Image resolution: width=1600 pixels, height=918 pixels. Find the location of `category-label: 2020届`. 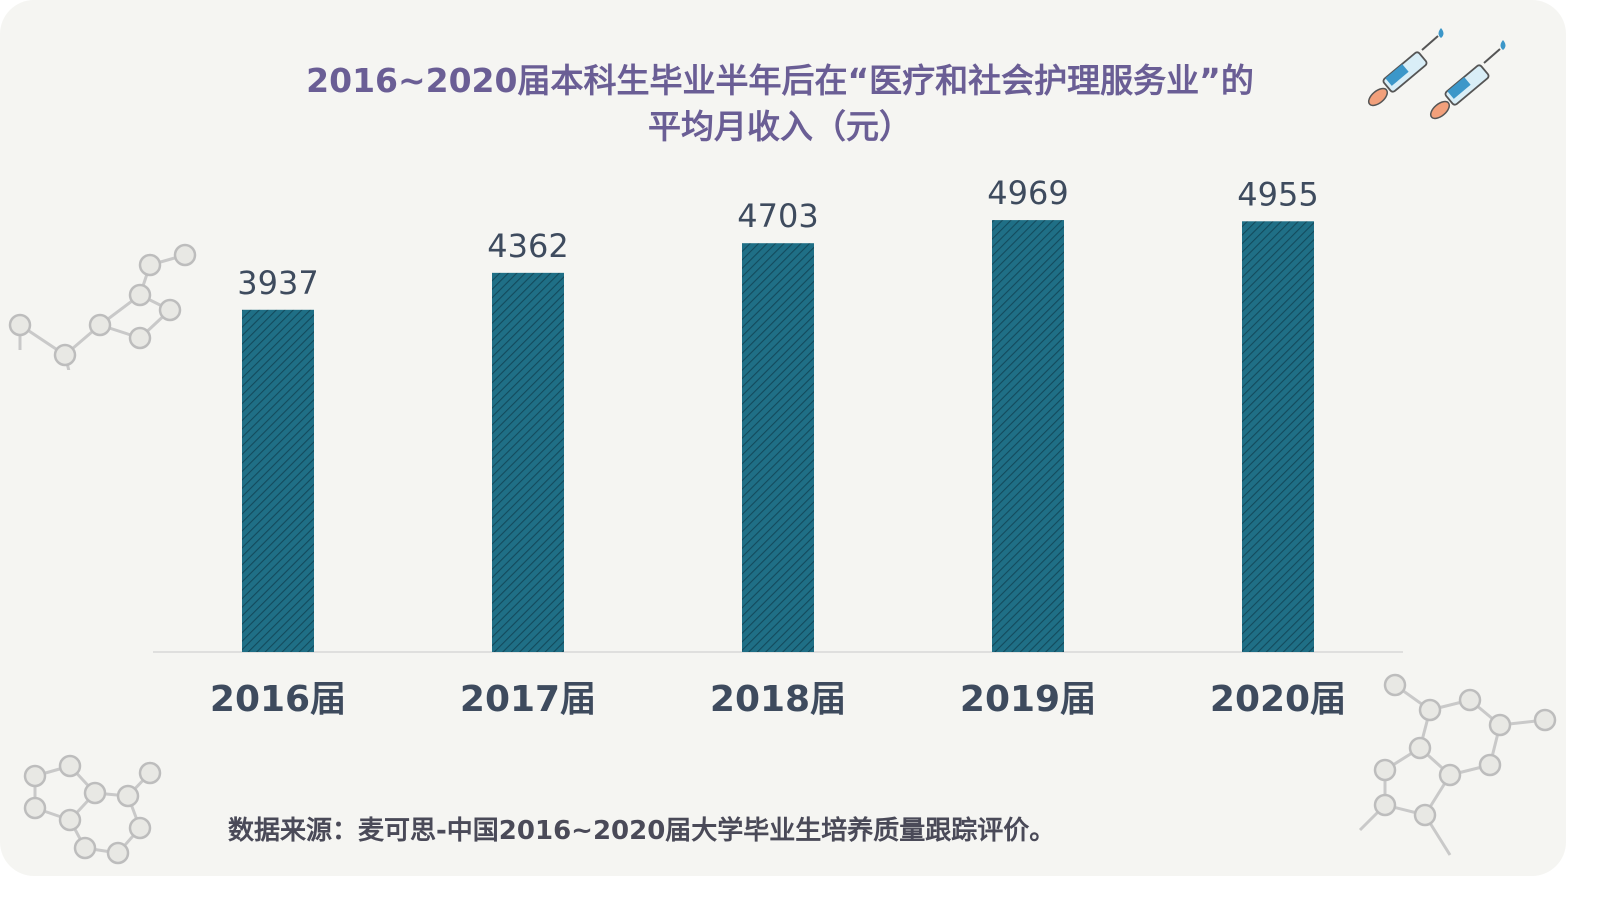

category-label: 2020届 is located at coordinates (1278, 699).